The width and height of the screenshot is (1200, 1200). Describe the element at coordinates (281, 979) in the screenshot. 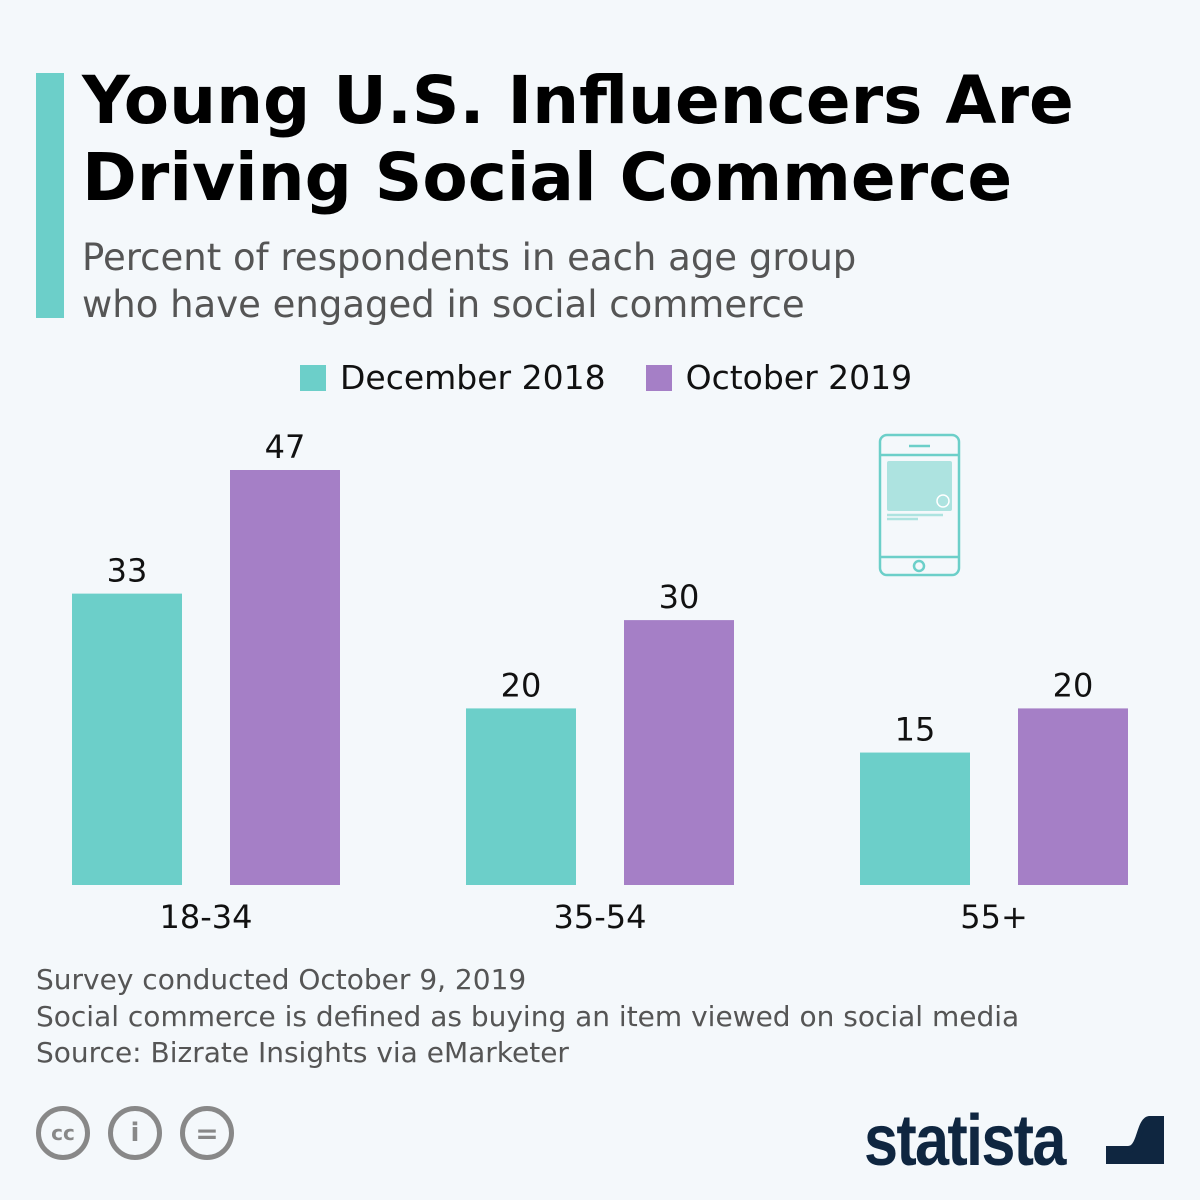

I see `survey-note: Survey conducted October 9, 2019` at that location.